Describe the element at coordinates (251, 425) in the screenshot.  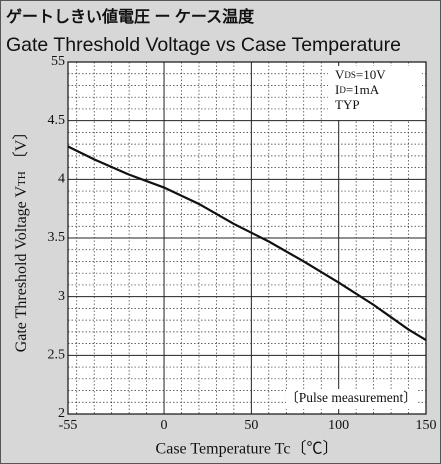
I see `x-tick-label: 50` at that location.